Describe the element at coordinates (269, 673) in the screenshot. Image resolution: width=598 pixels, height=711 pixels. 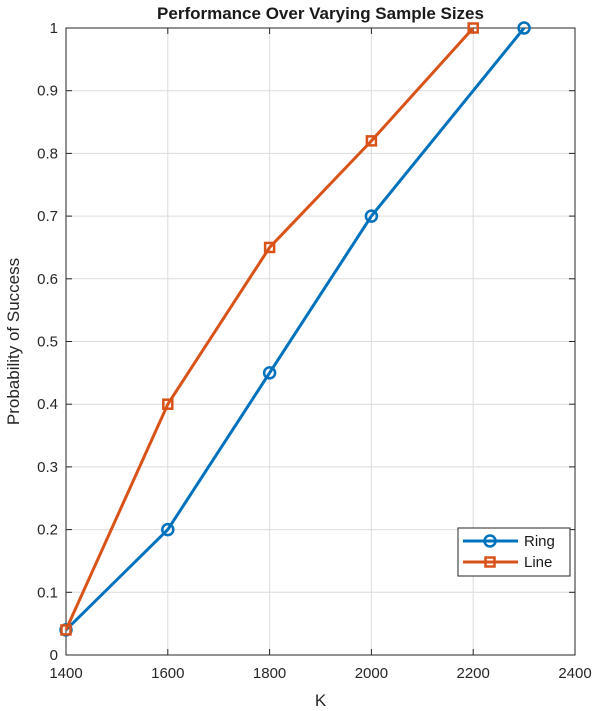
I see `x-tick-label: 1800` at that location.